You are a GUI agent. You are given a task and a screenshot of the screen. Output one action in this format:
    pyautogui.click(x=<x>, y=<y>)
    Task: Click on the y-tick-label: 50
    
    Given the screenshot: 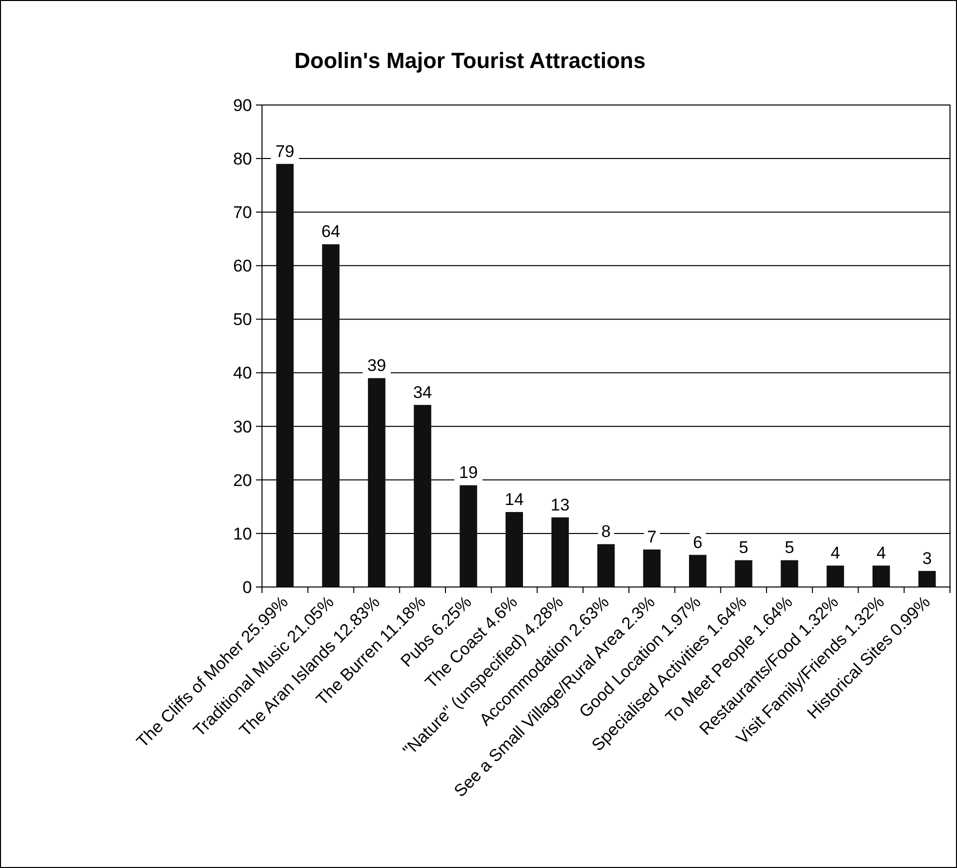 What is the action you would take?
    pyautogui.click(x=242, y=320)
    